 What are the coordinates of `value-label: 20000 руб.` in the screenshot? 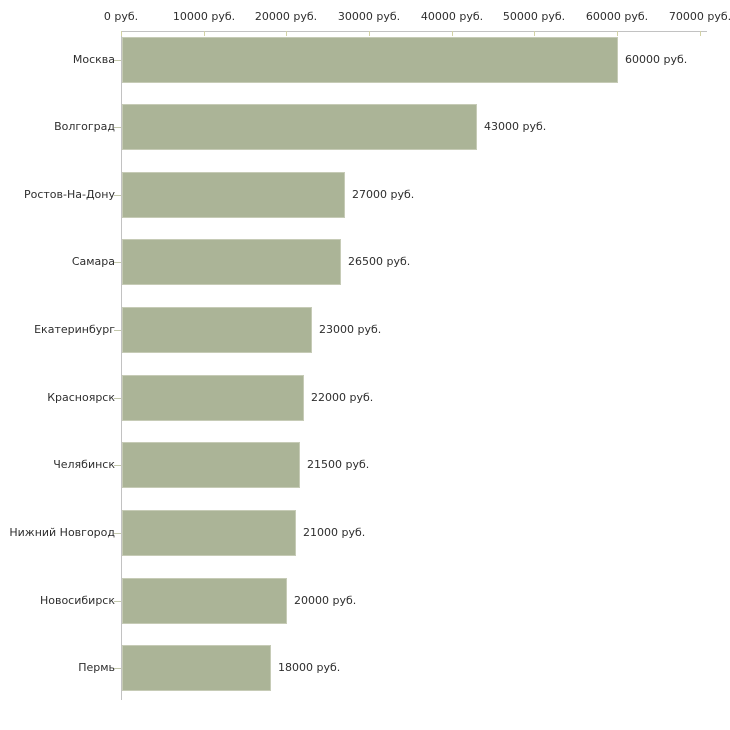 It's located at (325, 600).